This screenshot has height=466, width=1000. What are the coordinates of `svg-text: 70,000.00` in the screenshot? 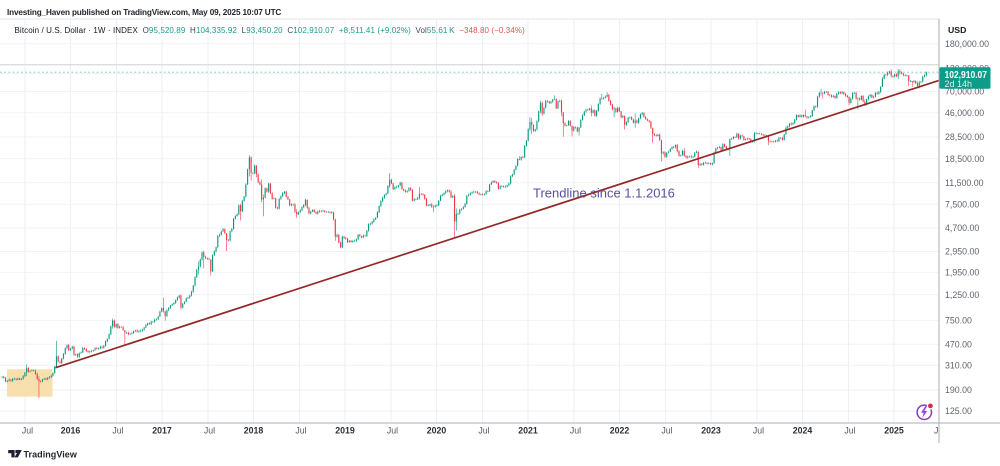 It's located at (964, 92).